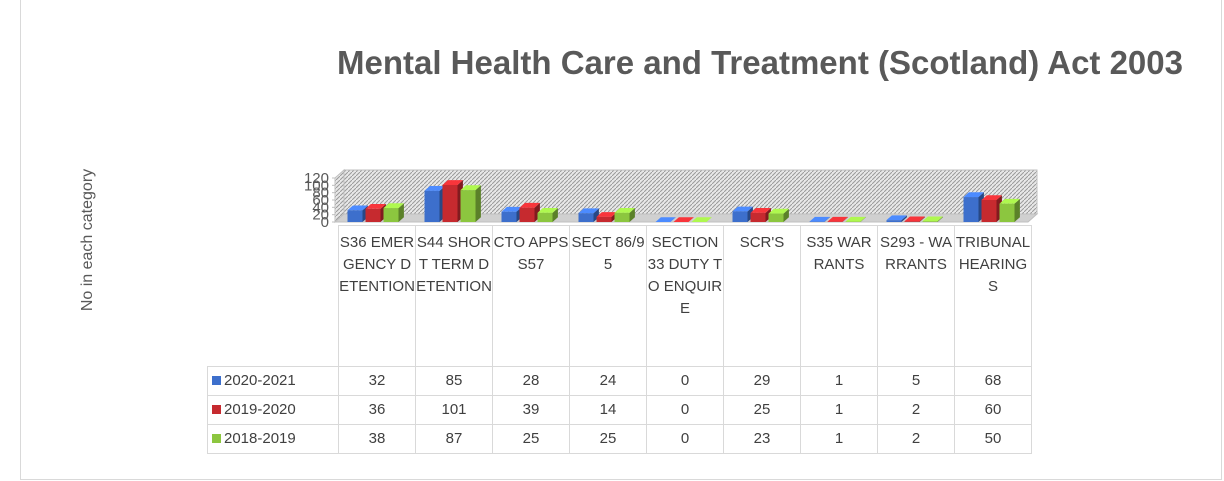 Image resolution: width=1224 pixels, height=481 pixels. I want to click on table-value: 25, so click(762, 410).